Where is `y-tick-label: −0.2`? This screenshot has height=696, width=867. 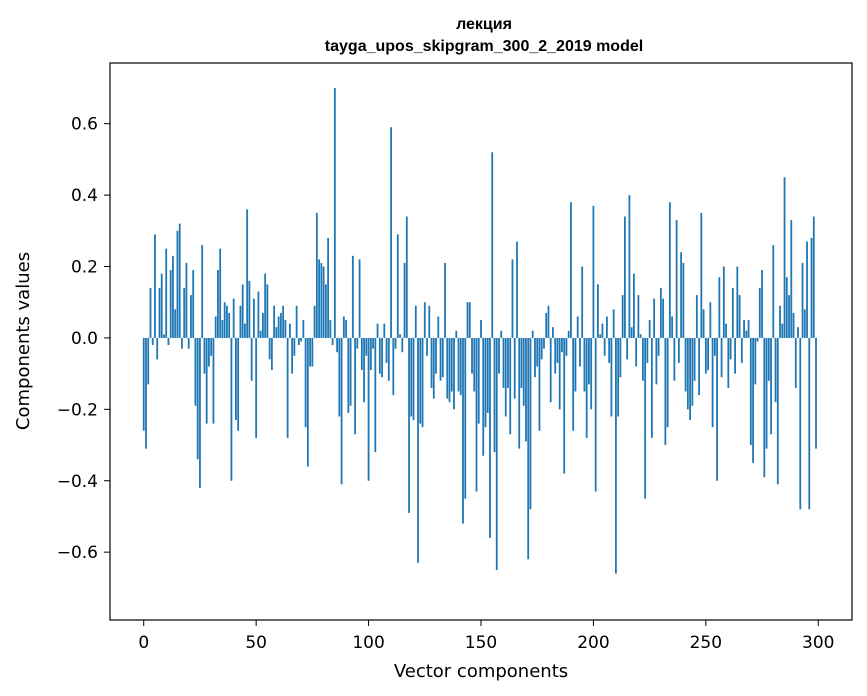
y-tick-label: −0.2 is located at coordinates (77, 410).